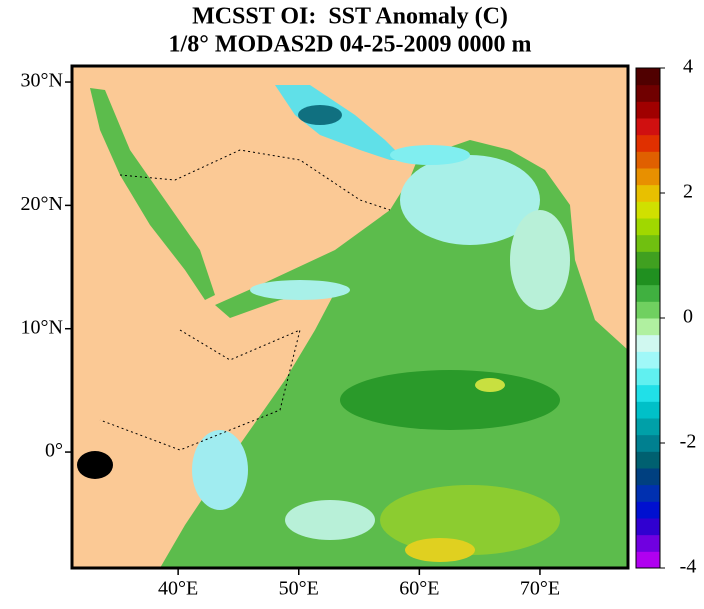 Image resolution: width=704 pixels, height=609 pixels. What do you see at coordinates (350, 45) in the screenshot?
I see `title-line: 1/8° MODAS2D 04-25-2009 0000 m` at bounding box center [350, 45].